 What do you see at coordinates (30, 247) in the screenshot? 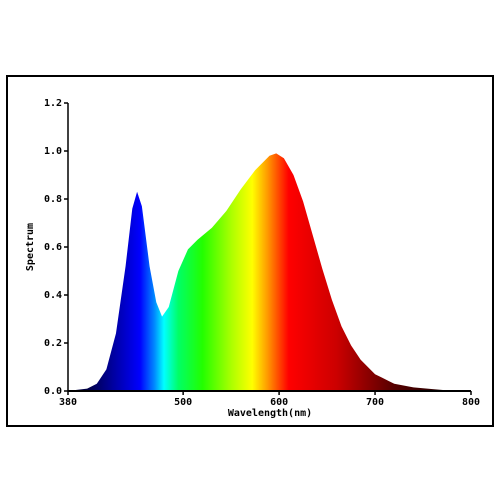
I see `y-axis-label: Spectrum` at bounding box center [30, 247].